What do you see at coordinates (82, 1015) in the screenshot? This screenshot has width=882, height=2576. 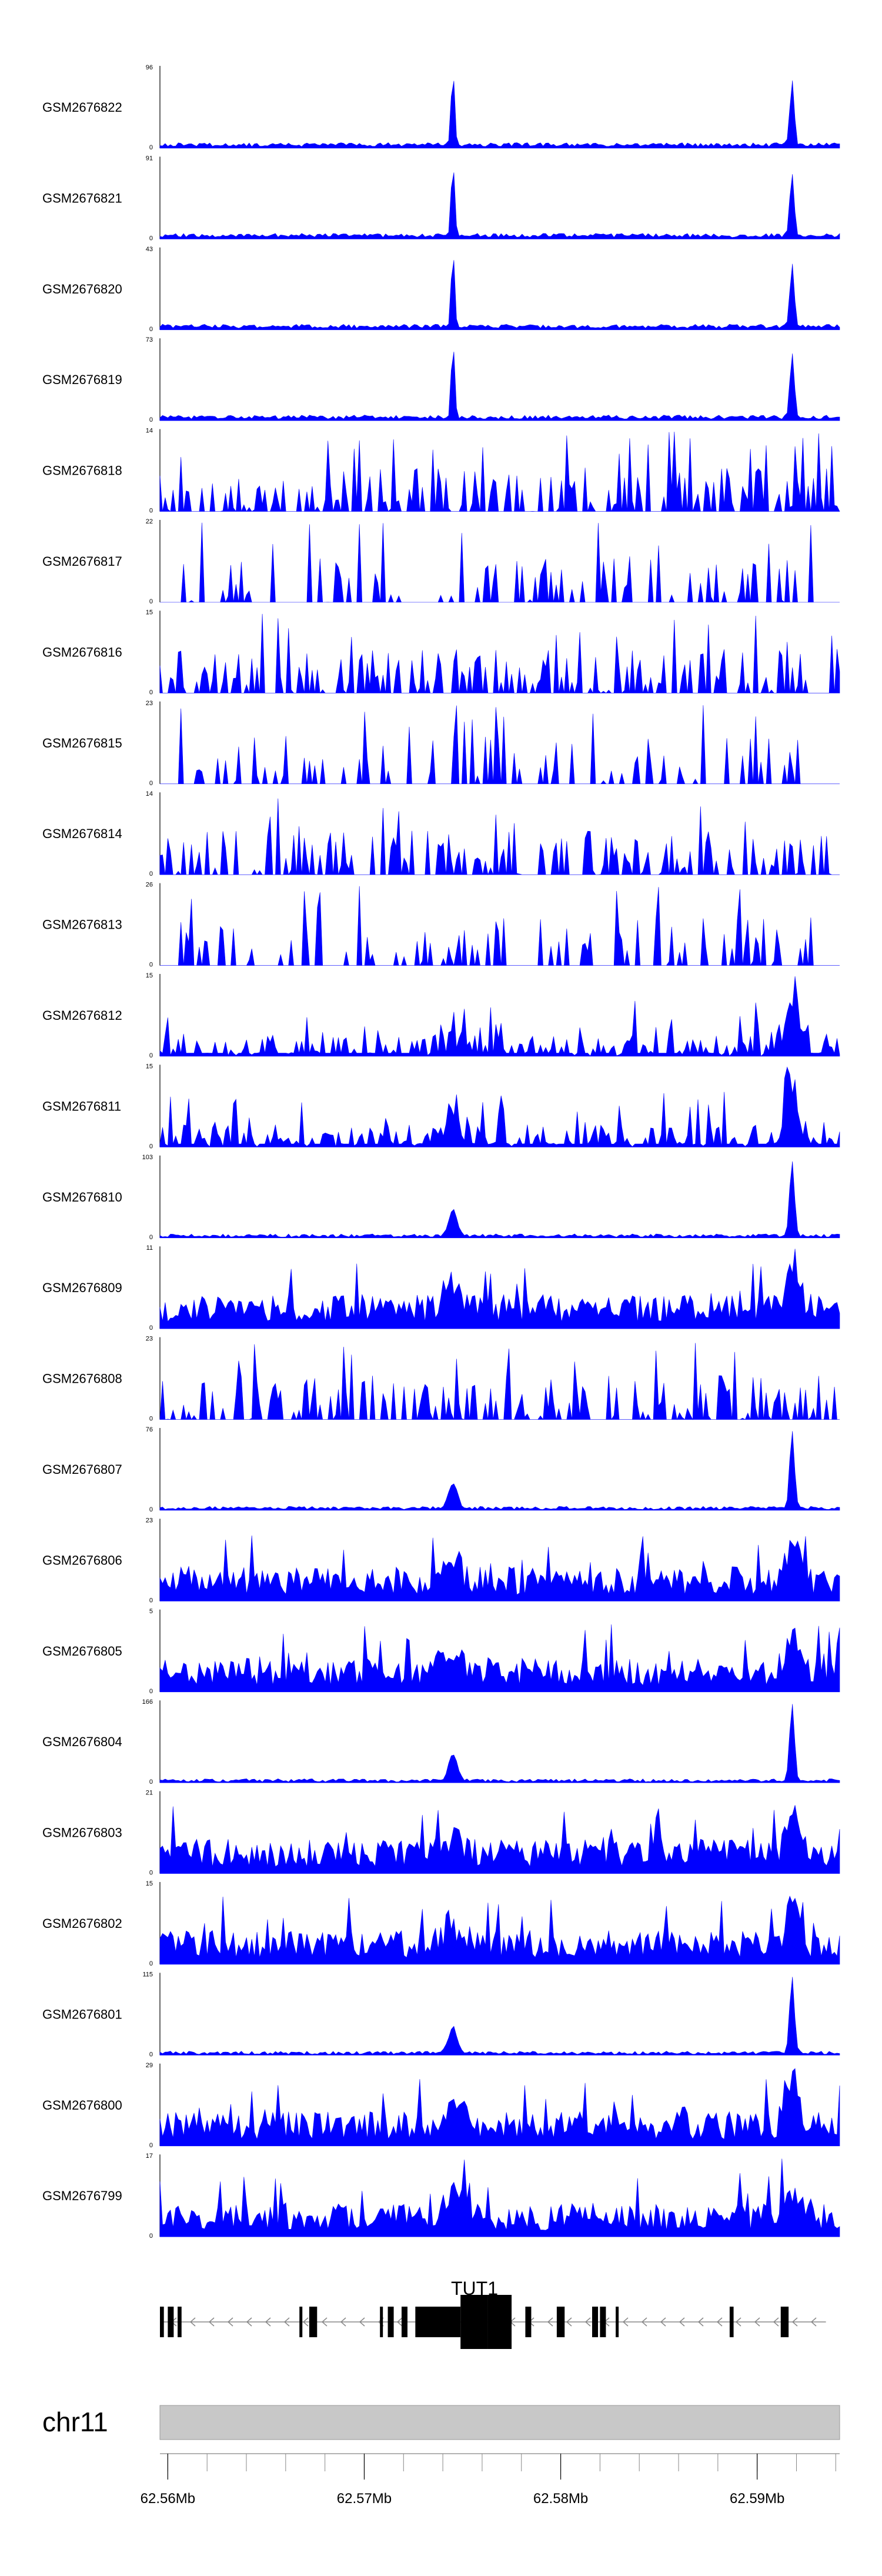 I see `track-label: GSM2676812` at bounding box center [82, 1015].